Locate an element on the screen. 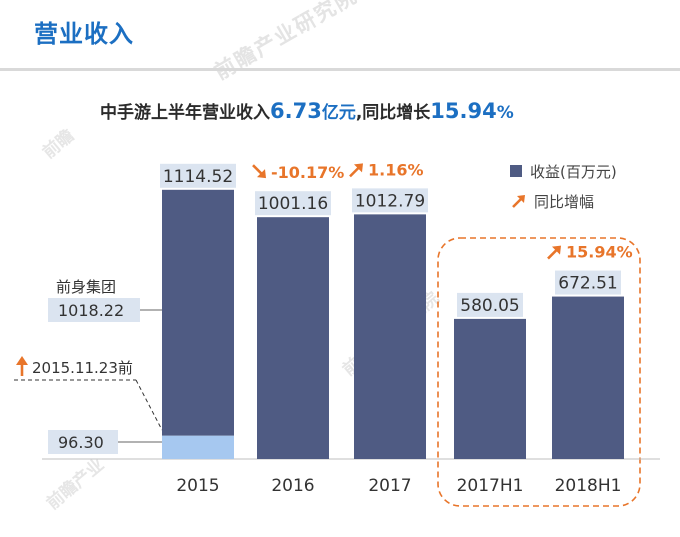 The width and height of the screenshot is (680, 537). x-tick-label: 2017 is located at coordinates (389, 486).